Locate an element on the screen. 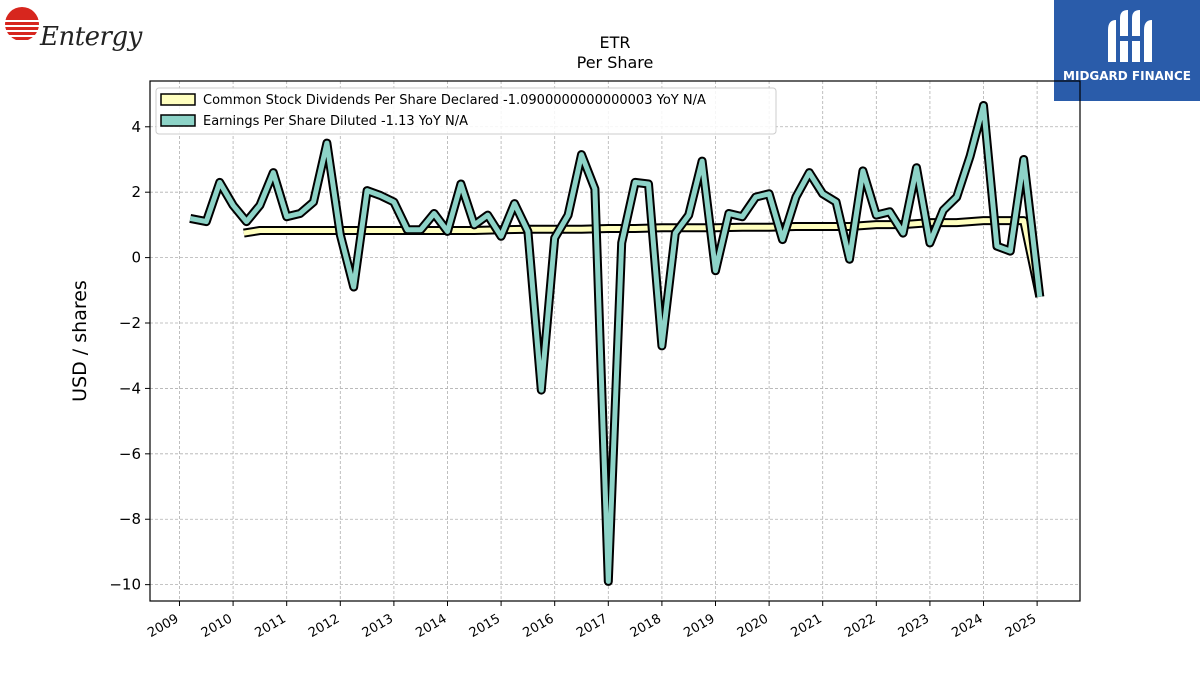  midgard-finance-logo-text: MIDGARD FINANCE is located at coordinates (1127, 76).